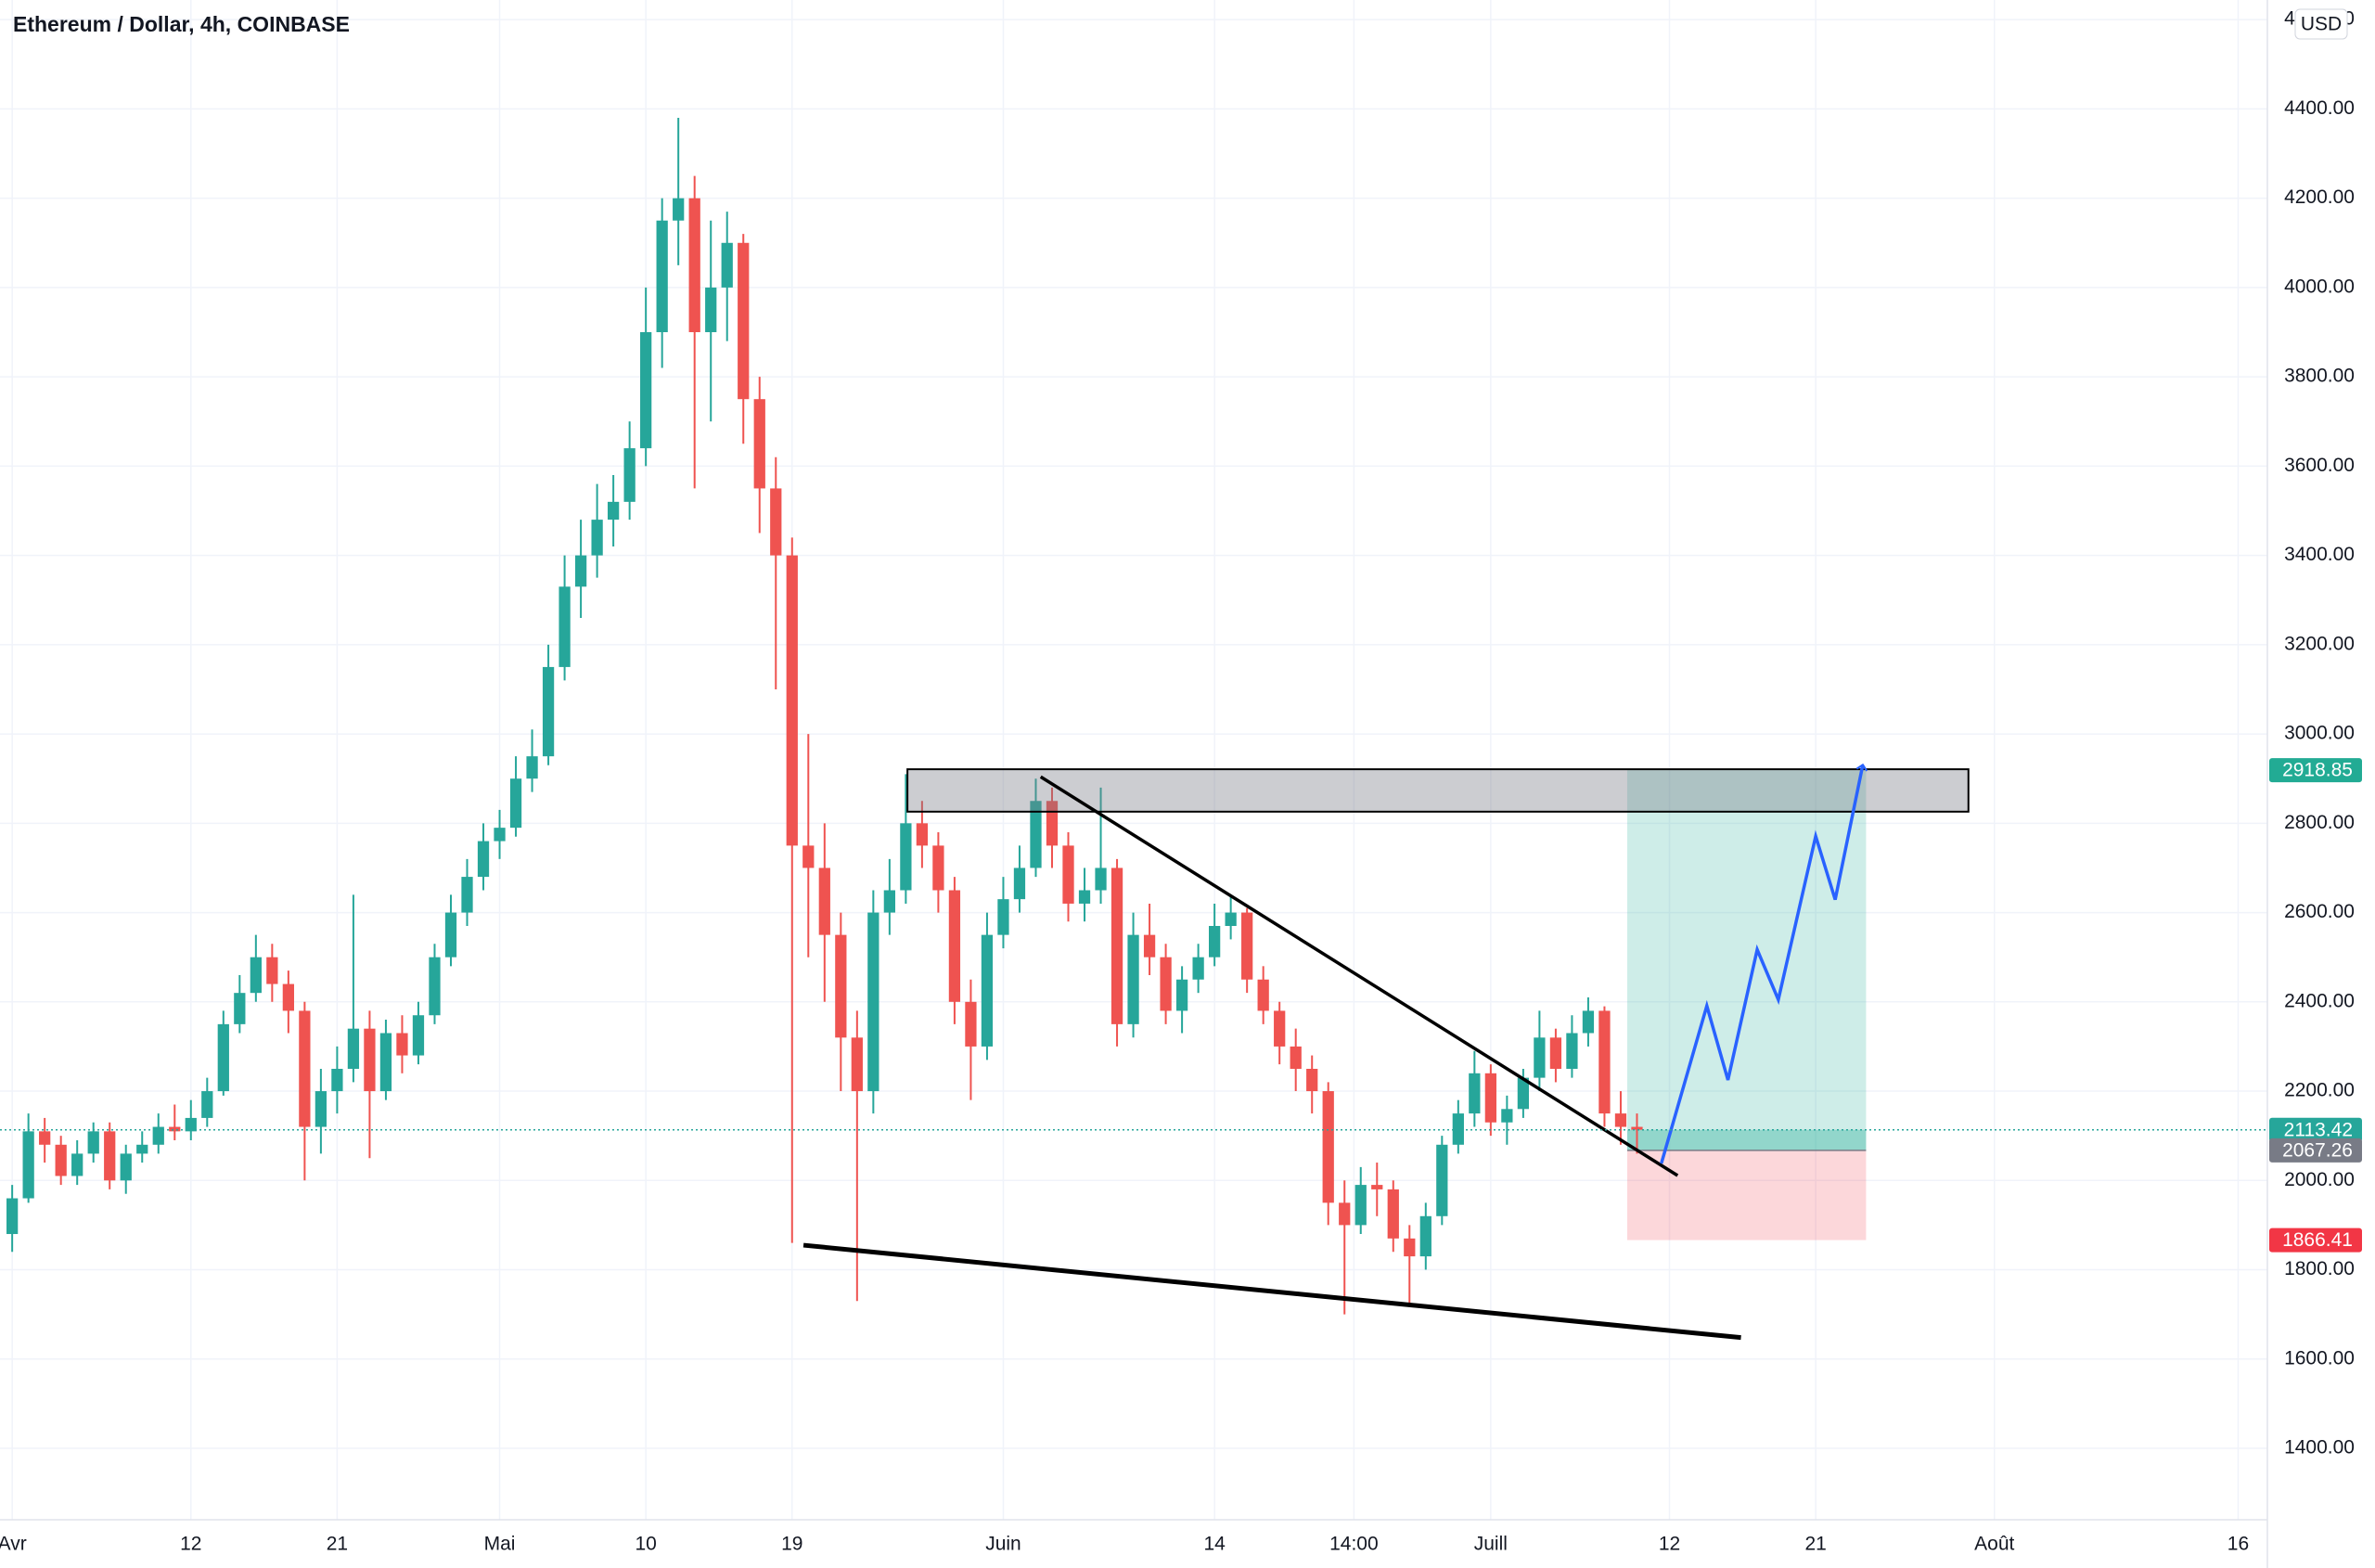 This screenshot has height=1568, width=2375. I want to click on y-tick-label: 2200.00, so click(2319, 1090).